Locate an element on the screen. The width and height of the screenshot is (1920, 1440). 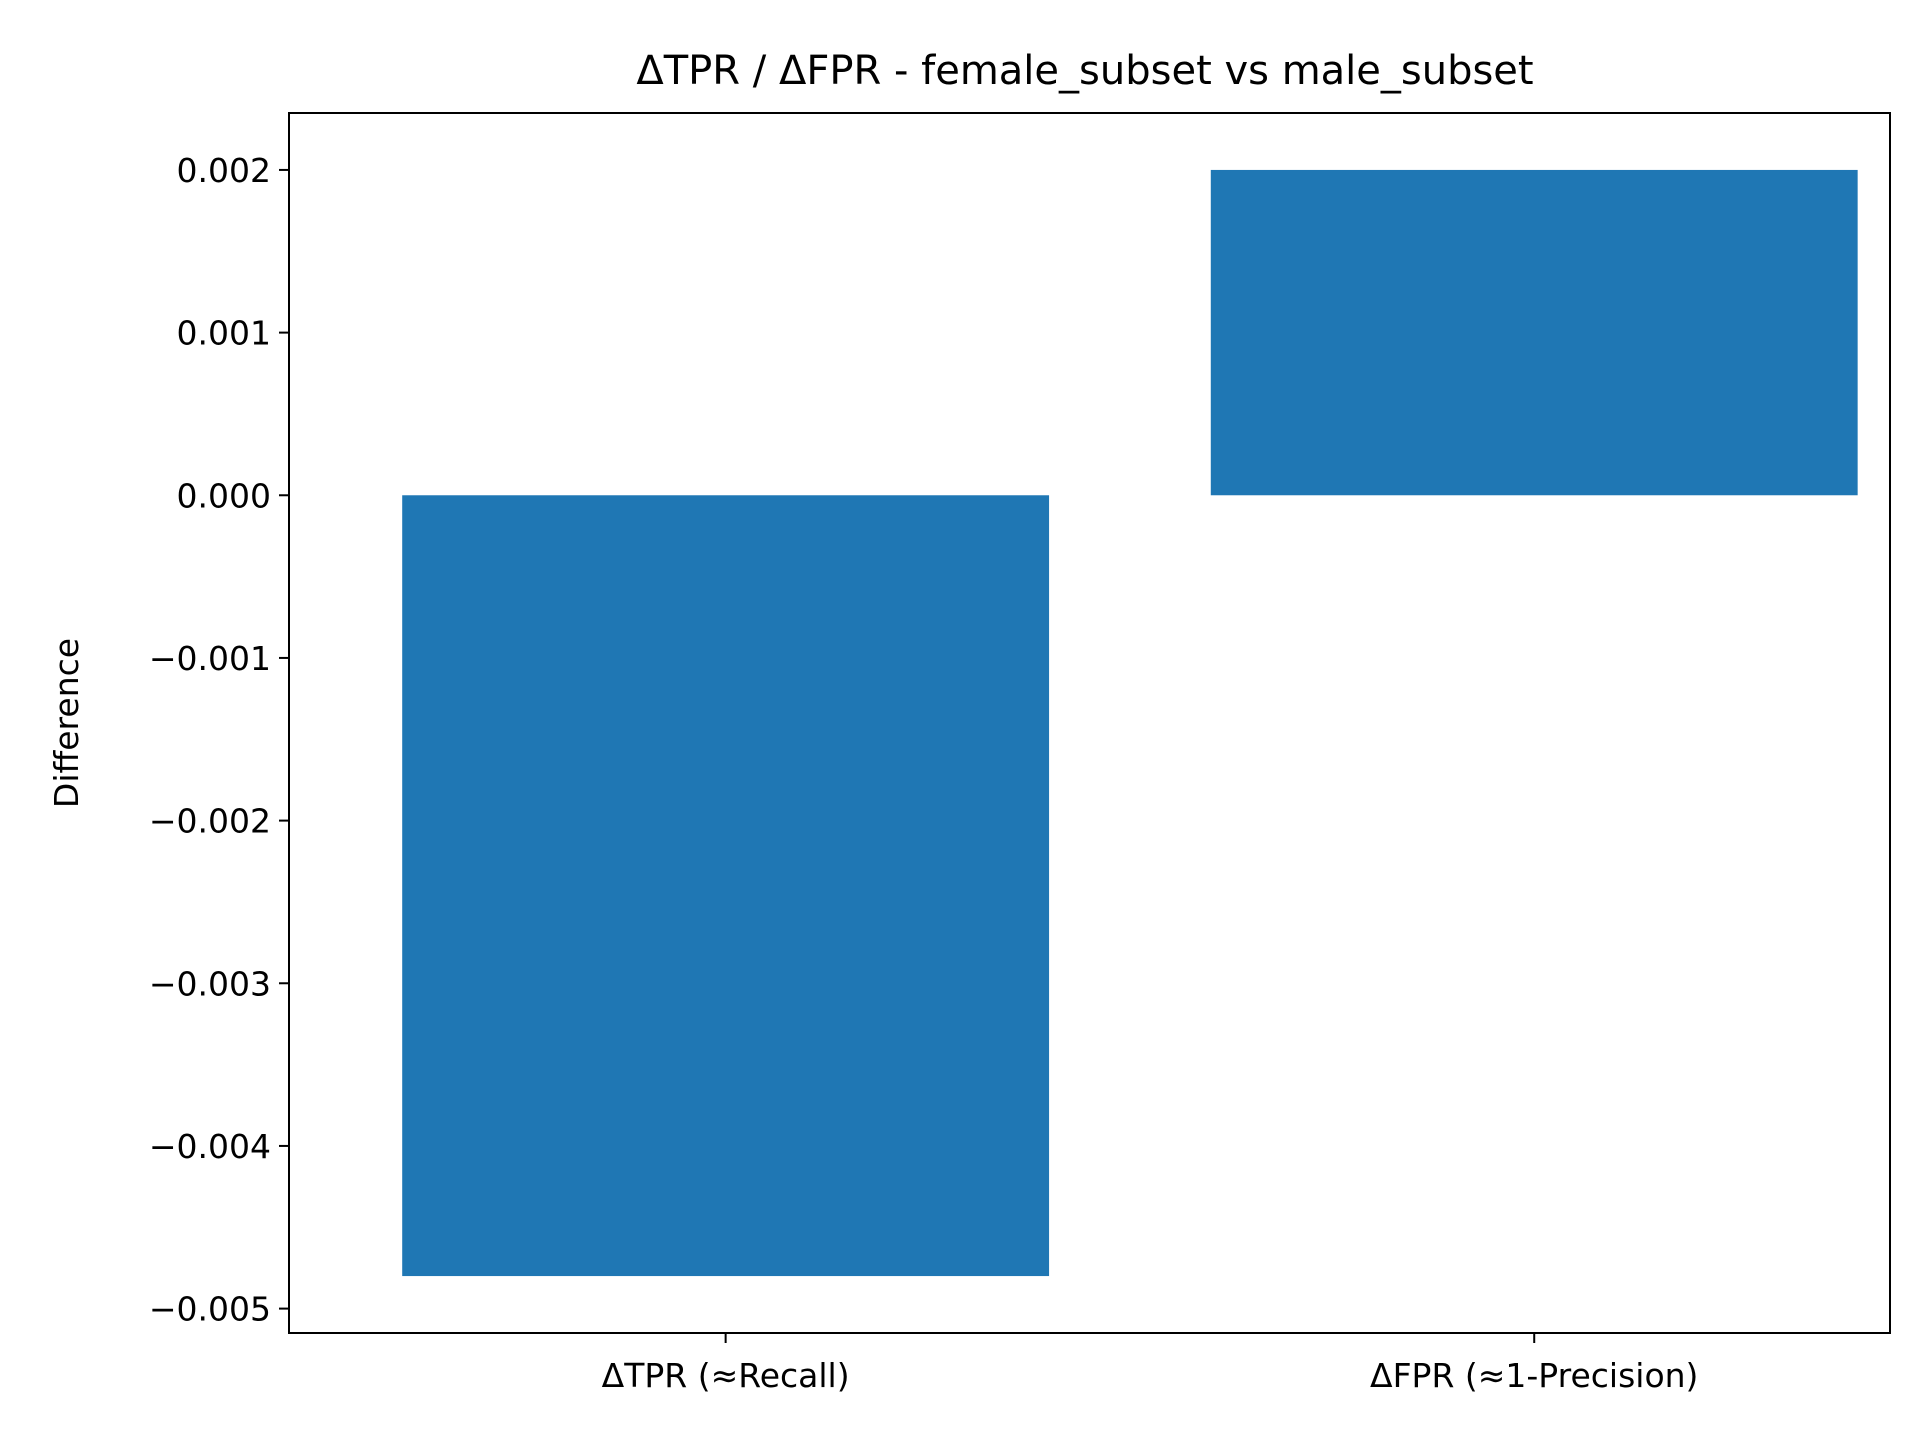
y-tick-label: −0.004 is located at coordinates (210, 1146).